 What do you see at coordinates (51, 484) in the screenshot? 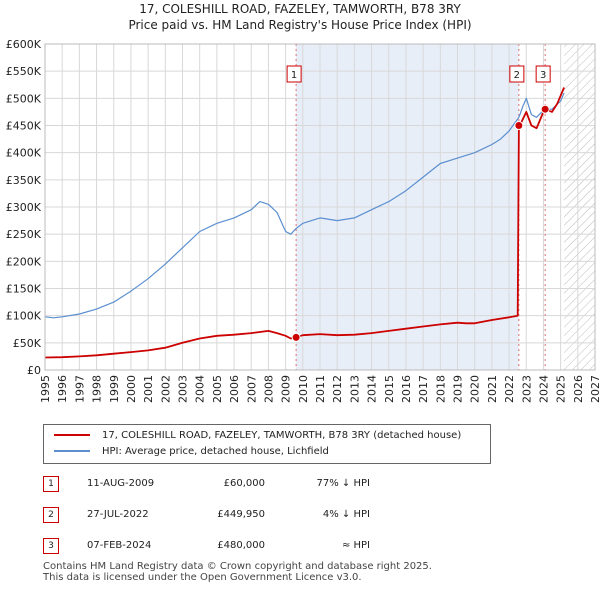
I see `transaction-number: 1` at bounding box center [51, 484].